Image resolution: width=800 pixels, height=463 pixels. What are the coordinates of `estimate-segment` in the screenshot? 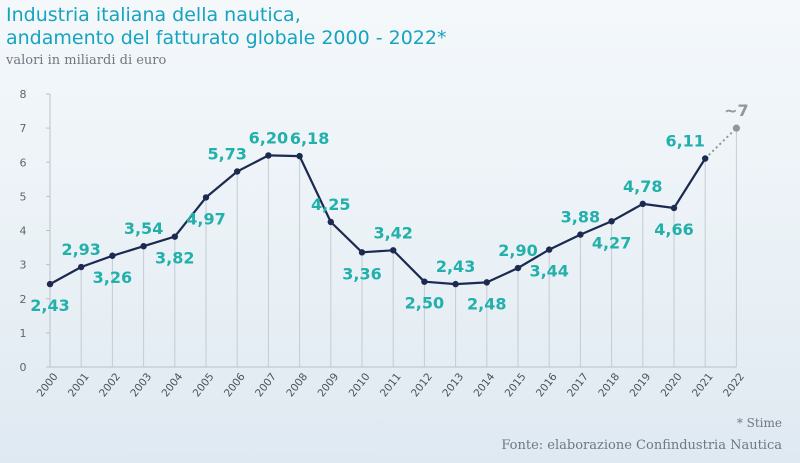 It's located at (721, 143).